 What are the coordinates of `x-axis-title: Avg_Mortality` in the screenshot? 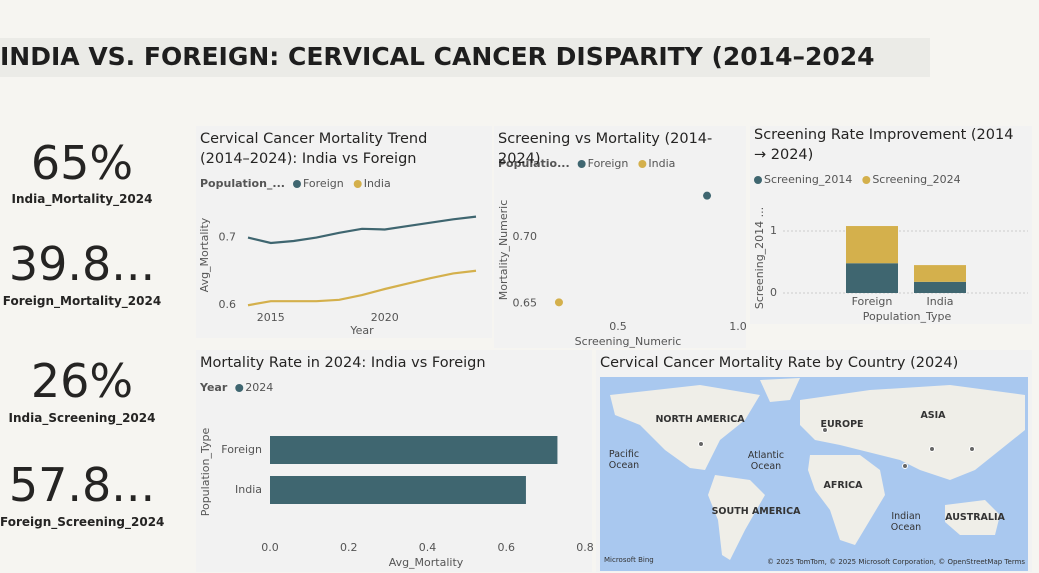 It's located at (426, 562).